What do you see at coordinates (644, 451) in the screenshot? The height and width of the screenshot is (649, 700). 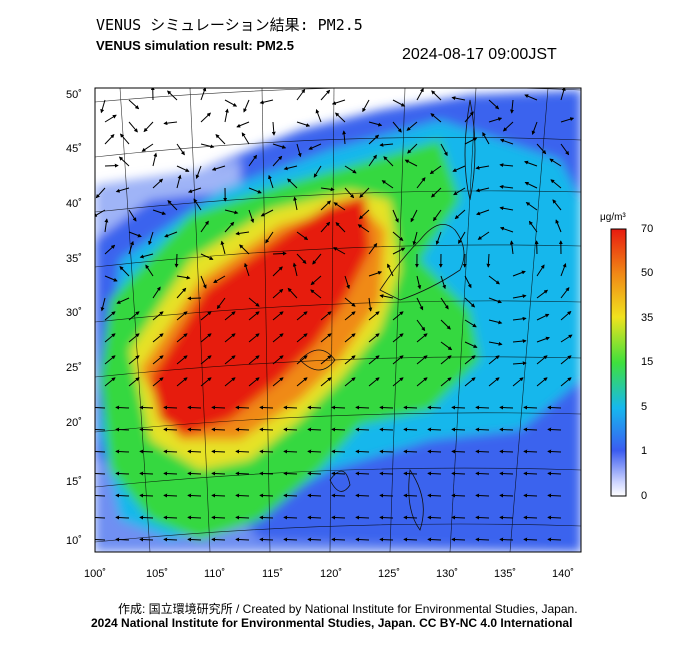 I see `colorbar-label: 1` at bounding box center [644, 451].